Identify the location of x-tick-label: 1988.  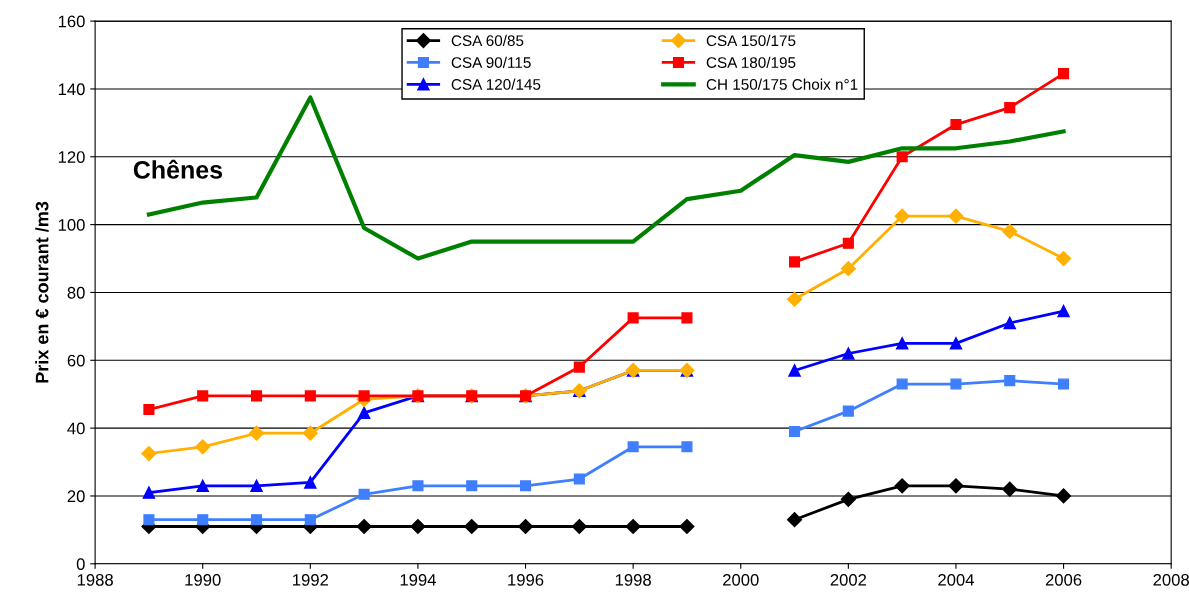
(95, 579).